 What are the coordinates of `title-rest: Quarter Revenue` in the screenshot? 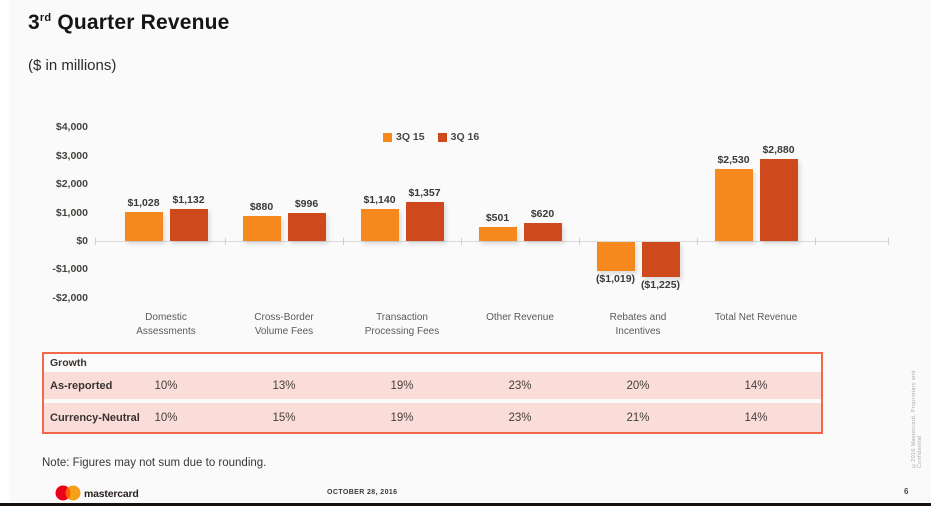 It's located at (140, 22).